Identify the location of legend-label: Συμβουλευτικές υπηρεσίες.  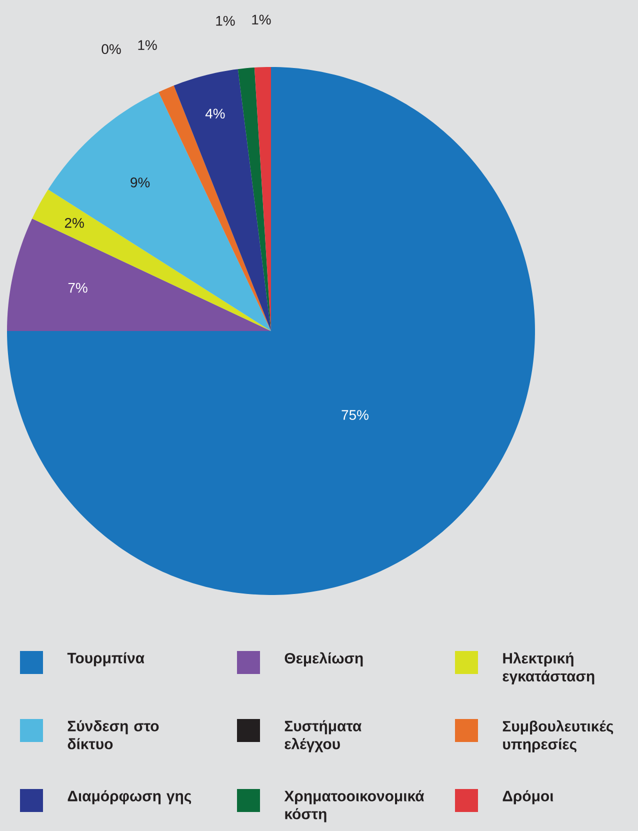
(558, 736).